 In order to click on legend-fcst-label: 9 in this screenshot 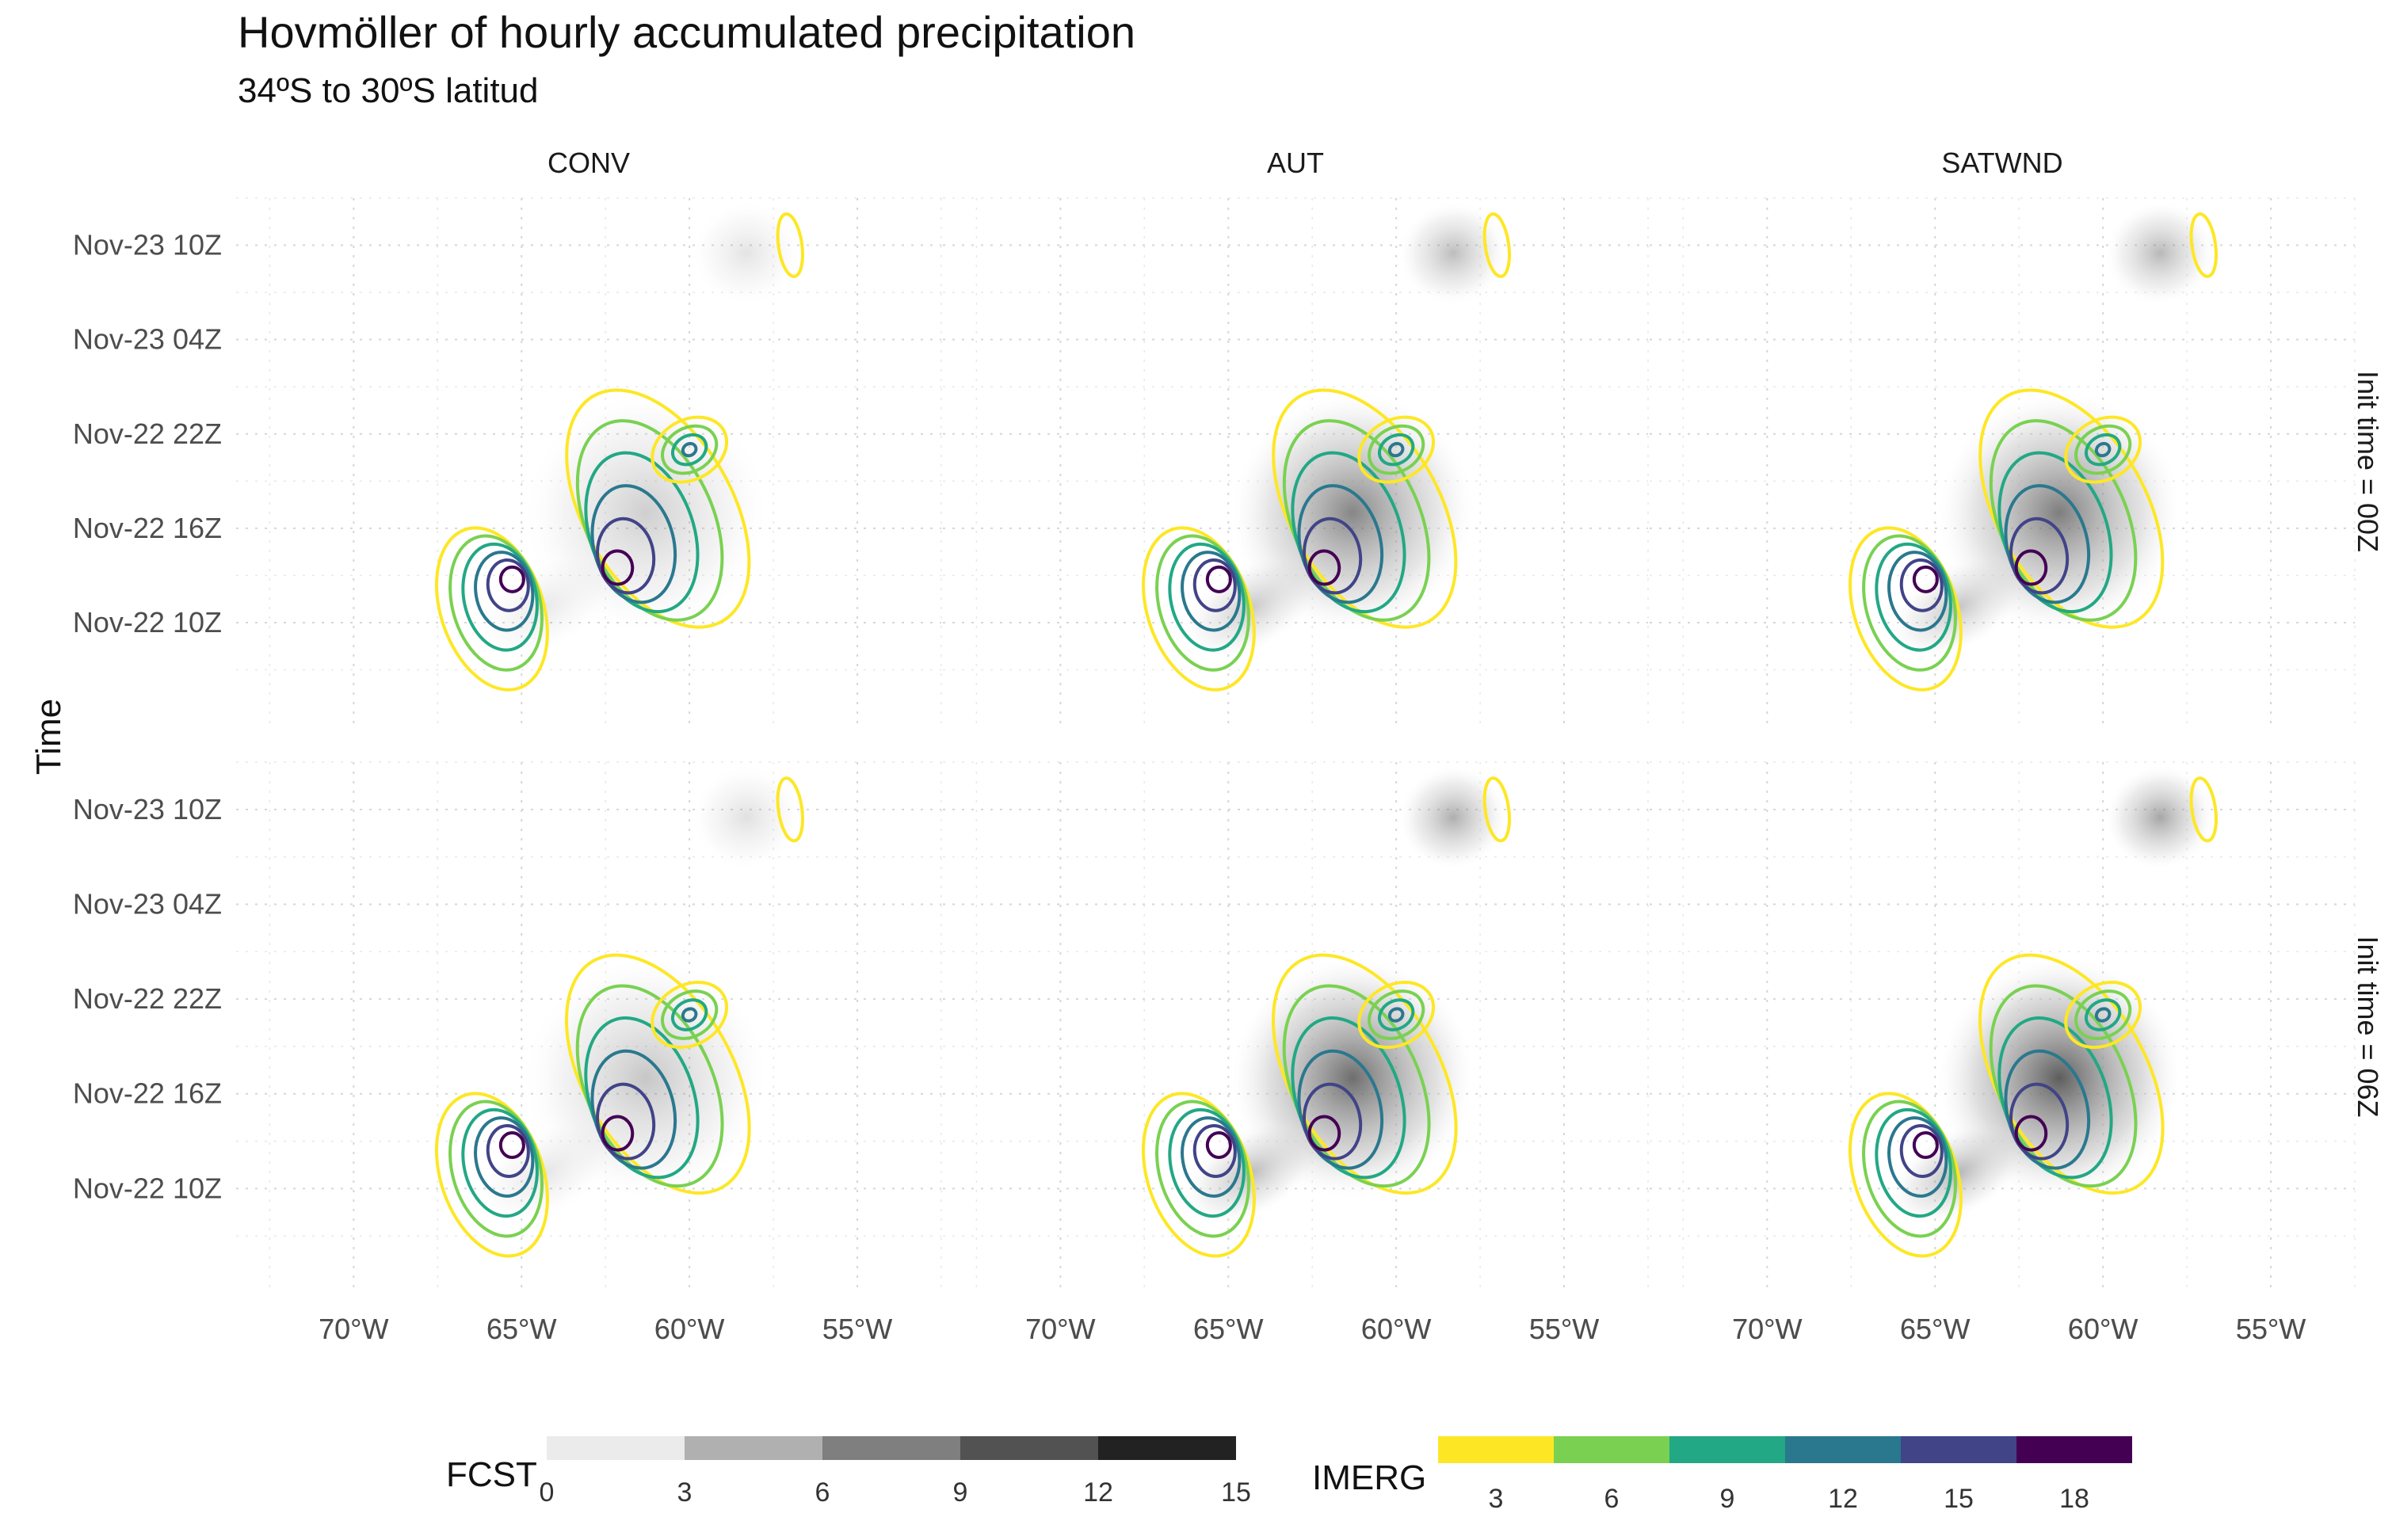, I will do `click(961, 1492)`.